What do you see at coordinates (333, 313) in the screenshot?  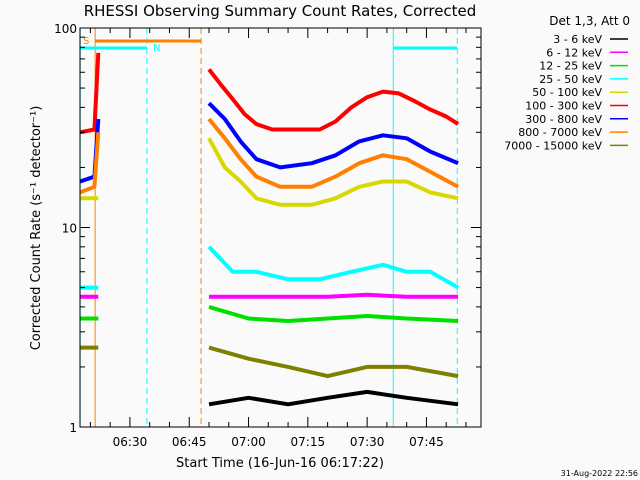 I see `series-line-12-25keV` at bounding box center [333, 313].